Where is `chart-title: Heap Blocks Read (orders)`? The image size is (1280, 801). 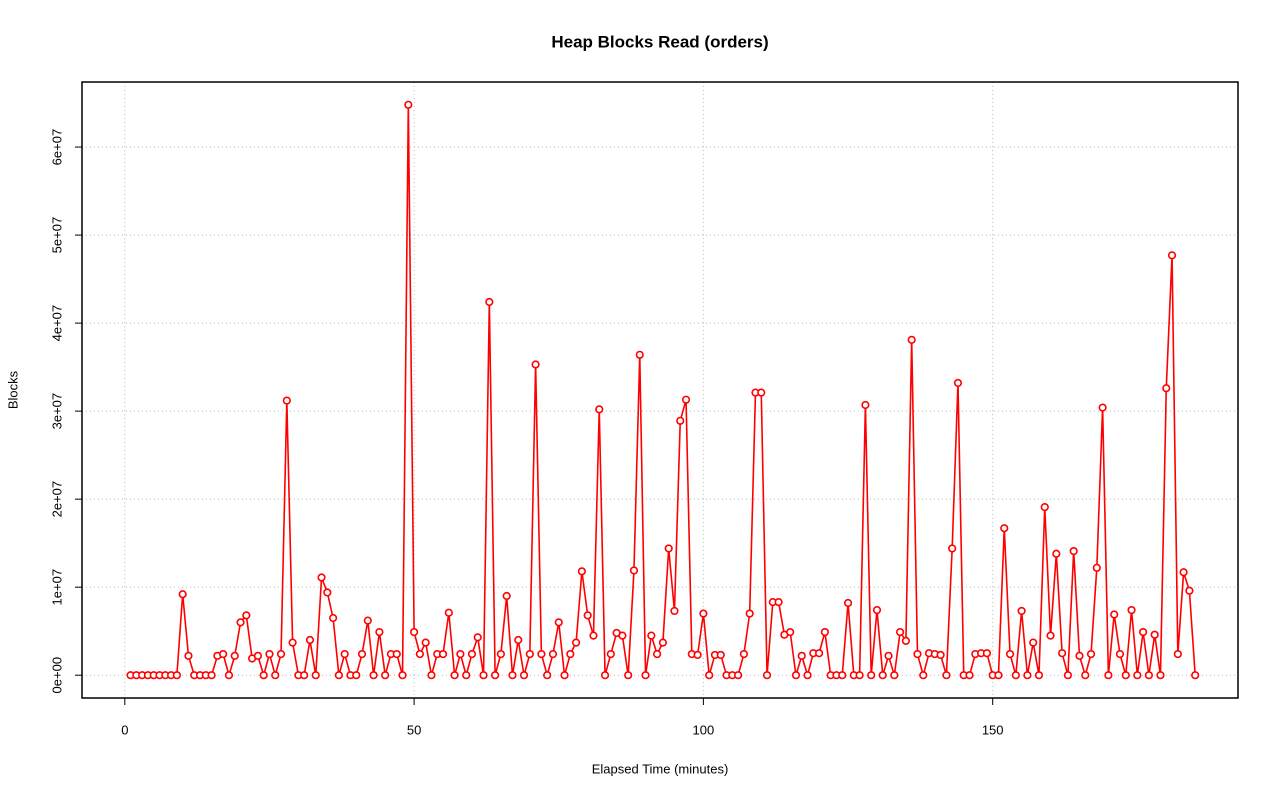
chart-title: Heap Blocks Read (orders) is located at coordinates (659, 41).